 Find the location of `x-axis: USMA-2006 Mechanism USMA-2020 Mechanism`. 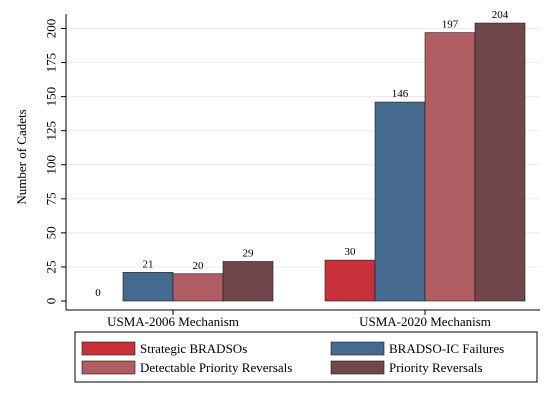

x-axis: USMA-2006 Mechanism USMA-2020 Mechanism is located at coordinates (303, 319).